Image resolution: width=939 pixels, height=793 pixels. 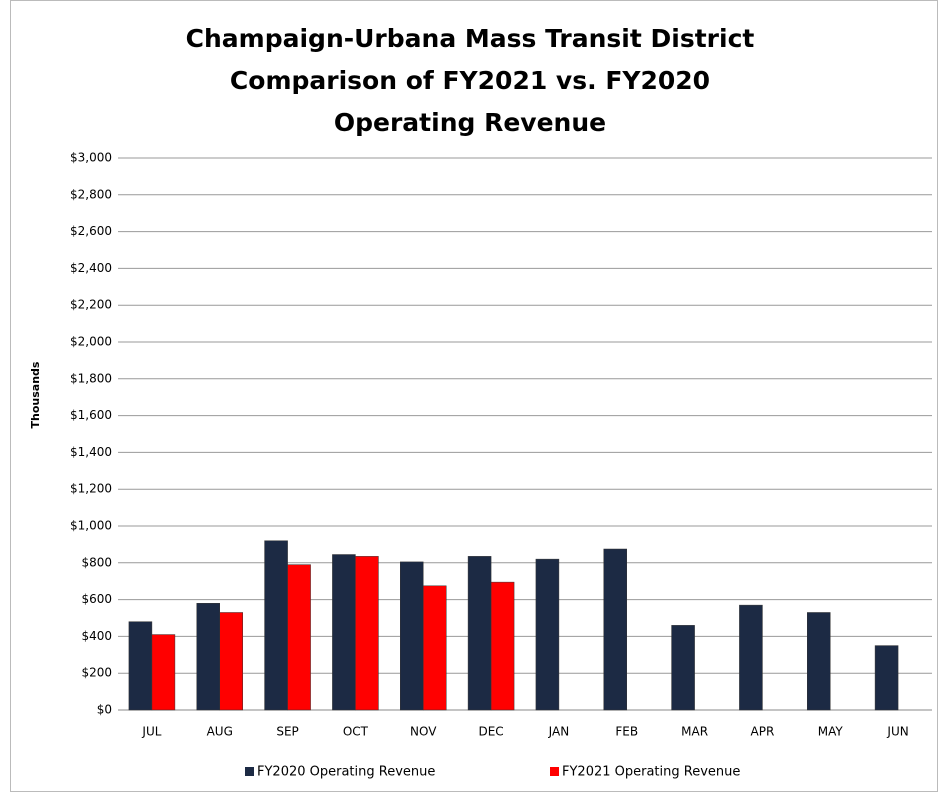 What do you see at coordinates (559, 732) in the screenshot?
I see `x-tick-label: JAN` at bounding box center [559, 732].